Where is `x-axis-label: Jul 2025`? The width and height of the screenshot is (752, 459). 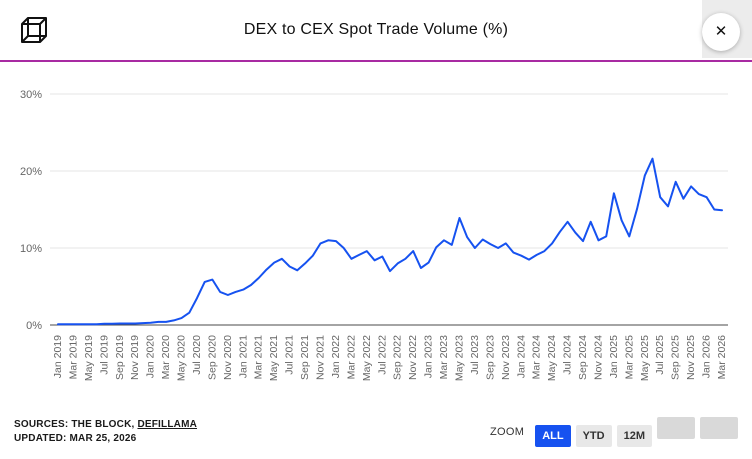 x-axis-label: Jul 2025 is located at coordinates (660, 355).